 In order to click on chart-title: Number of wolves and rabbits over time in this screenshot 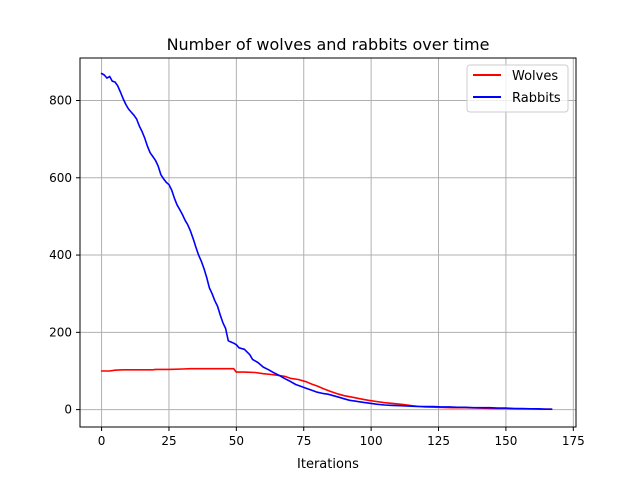, I will do `click(328, 44)`.